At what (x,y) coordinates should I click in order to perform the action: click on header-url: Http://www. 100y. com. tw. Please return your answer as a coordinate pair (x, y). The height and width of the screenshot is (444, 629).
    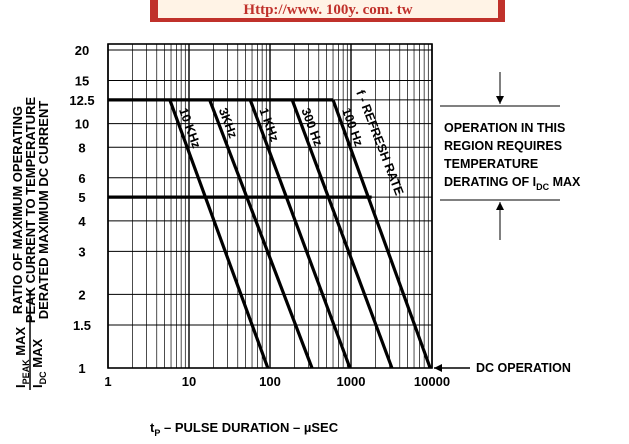
    Looking at the image, I should click on (327, 10).